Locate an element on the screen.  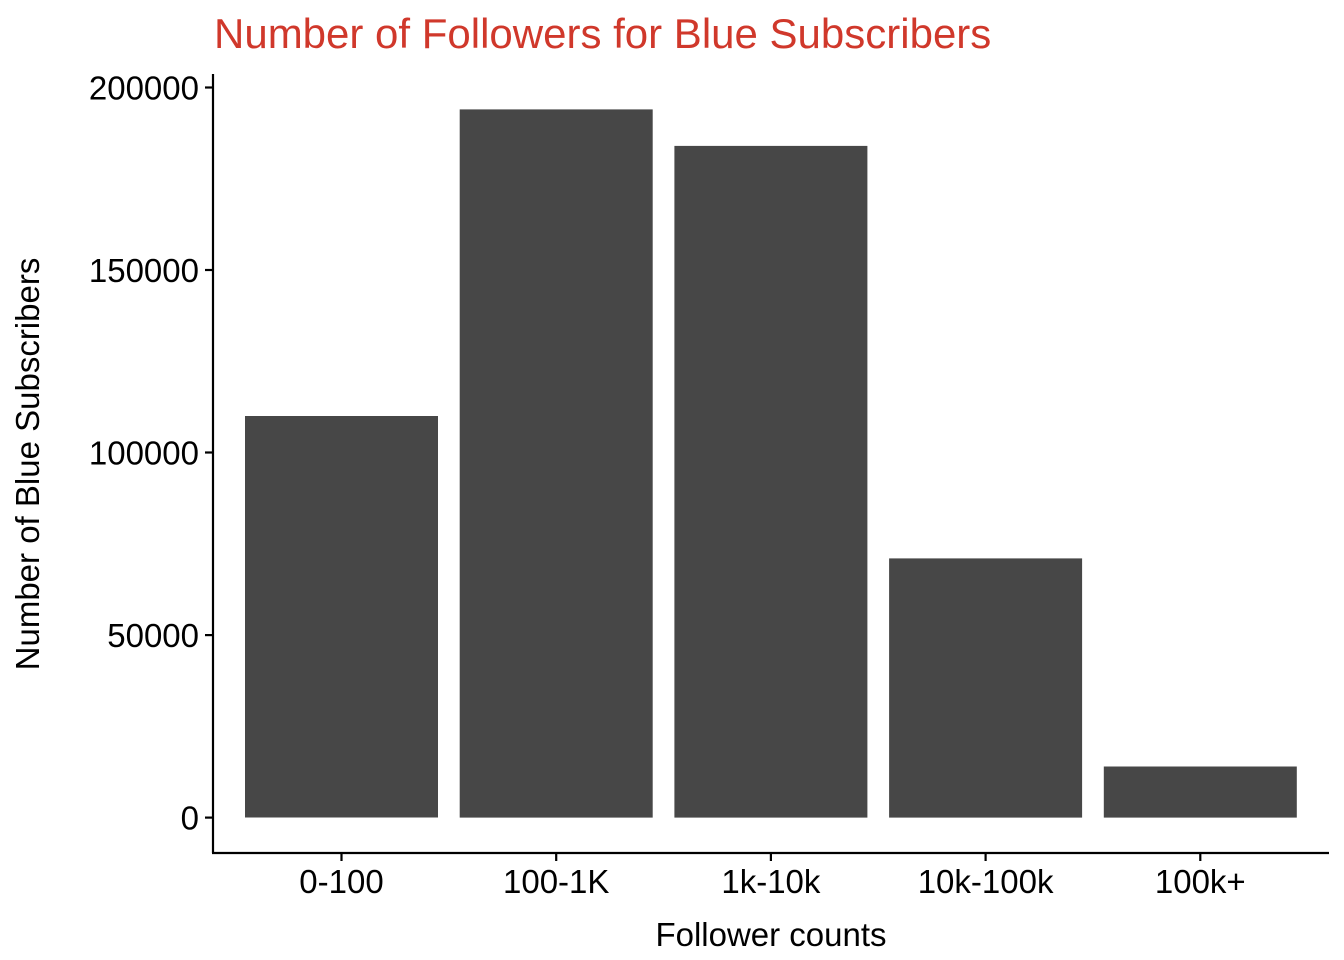
x-tick-label: 0-100 is located at coordinates (341, 881).